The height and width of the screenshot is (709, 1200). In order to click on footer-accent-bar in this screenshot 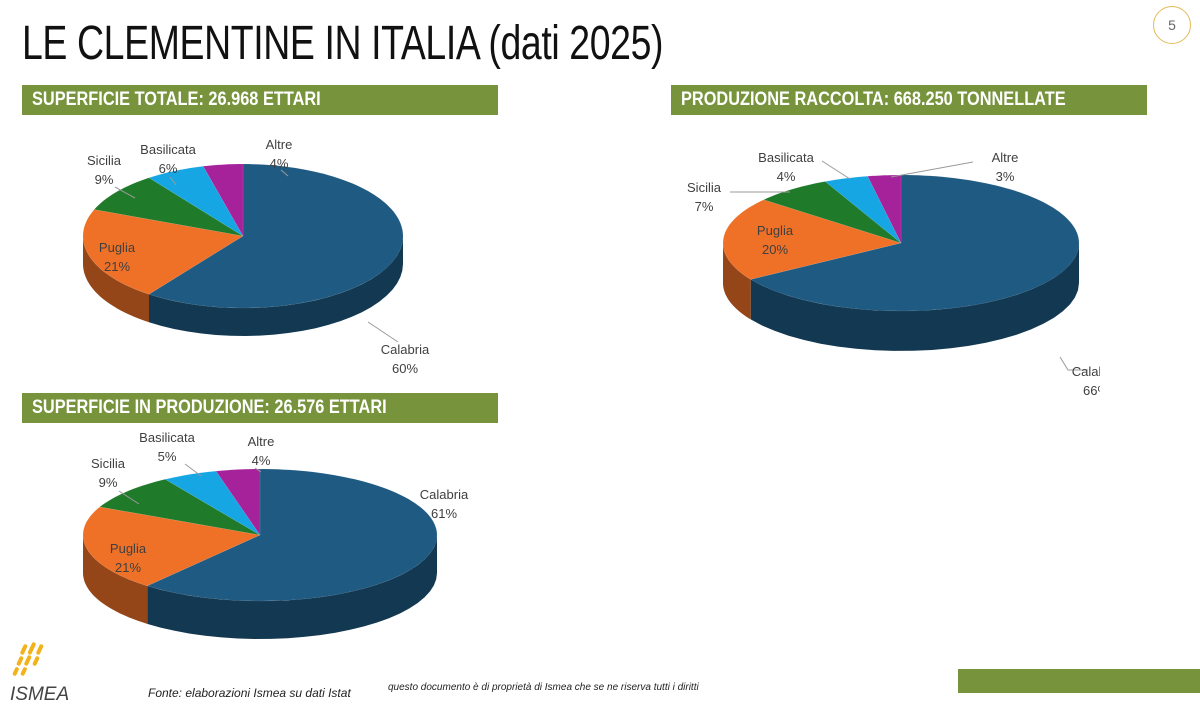, I will do `click(1079, 681)`.